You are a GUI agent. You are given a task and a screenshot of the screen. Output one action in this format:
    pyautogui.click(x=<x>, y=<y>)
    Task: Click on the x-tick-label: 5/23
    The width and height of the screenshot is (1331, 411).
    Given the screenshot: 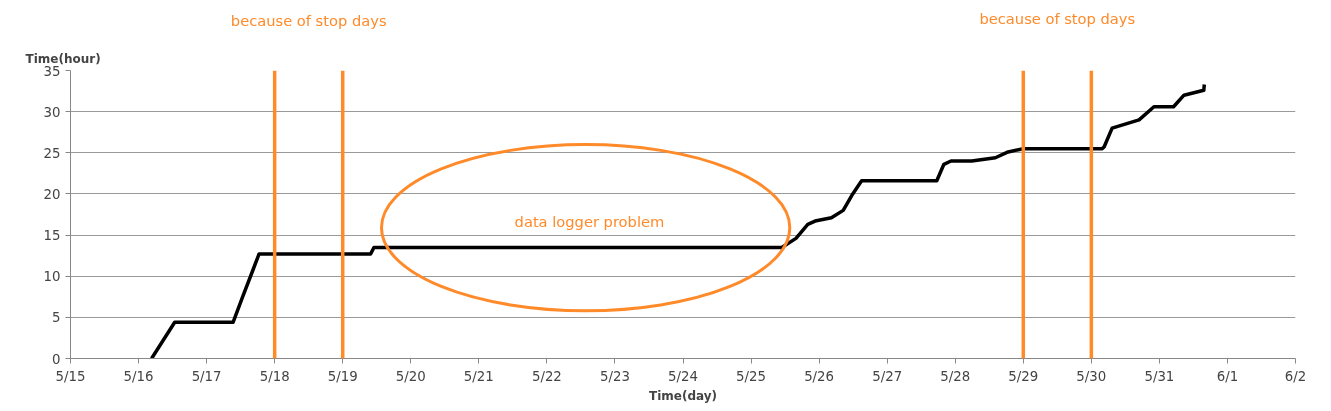 What is the action you would take?
    pyautogui.click(x=614, y=376)
    